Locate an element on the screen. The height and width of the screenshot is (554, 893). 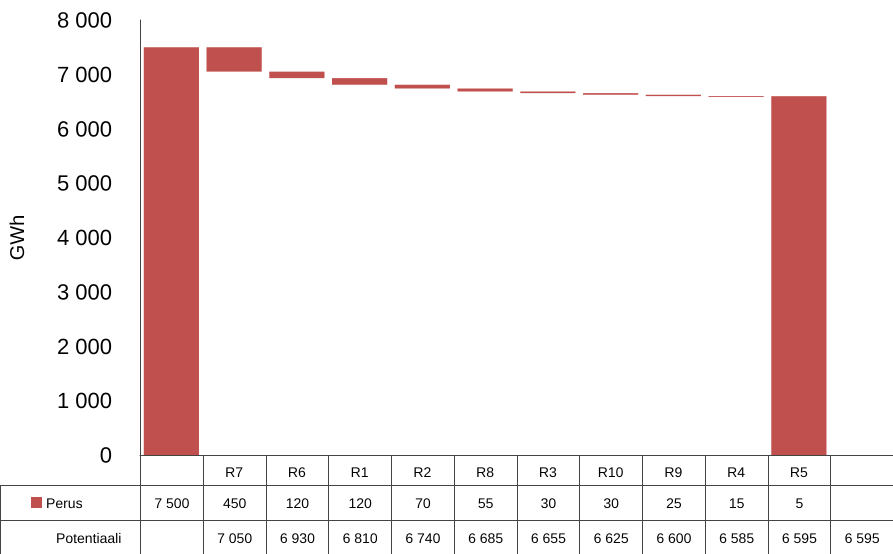
text: 6 625 is located at coordinates (611, 538).